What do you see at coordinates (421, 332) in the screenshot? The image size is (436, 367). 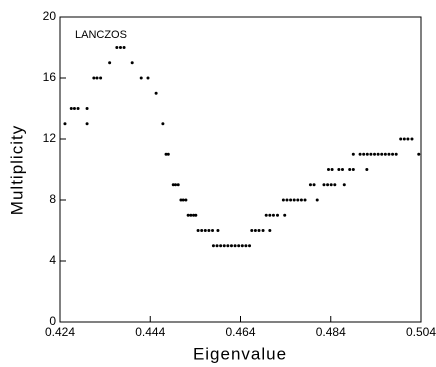 I see `x-tick-label: 0.504` at bounding box center [421, 332].